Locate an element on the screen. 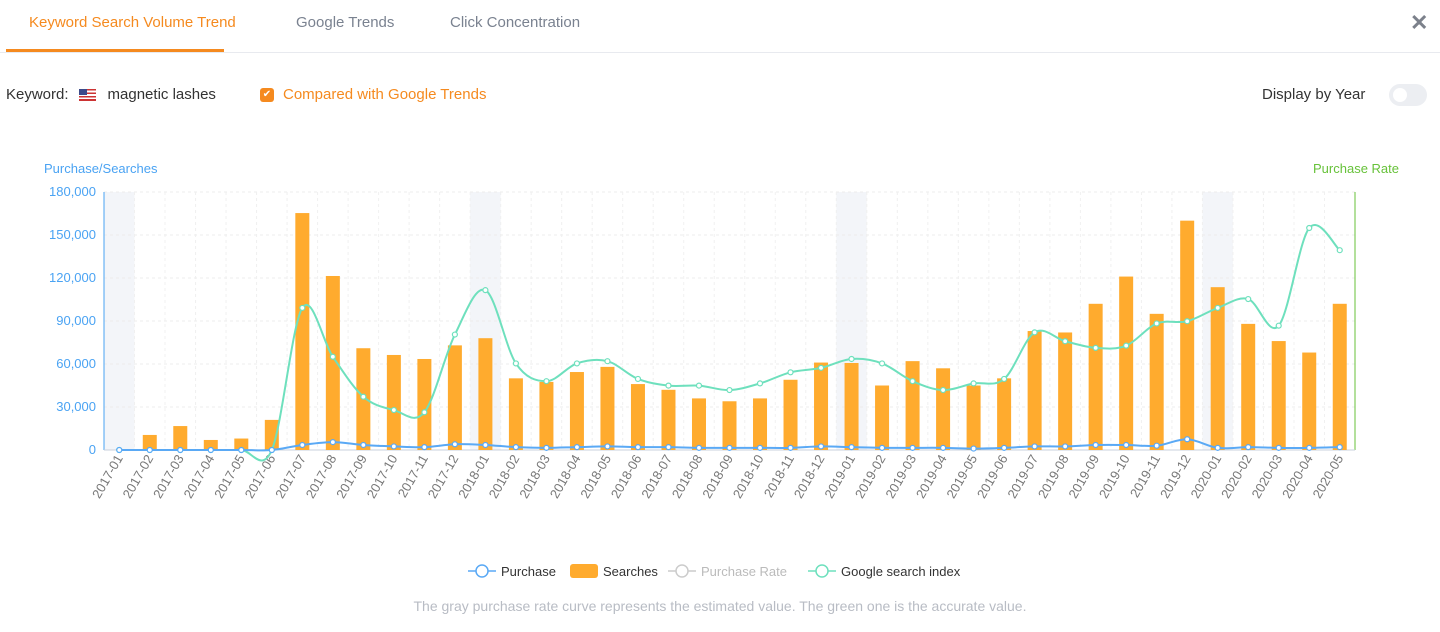 The image size is (1440, 632). y-tick-label: 150,000 is located at coordinates (72, 234).